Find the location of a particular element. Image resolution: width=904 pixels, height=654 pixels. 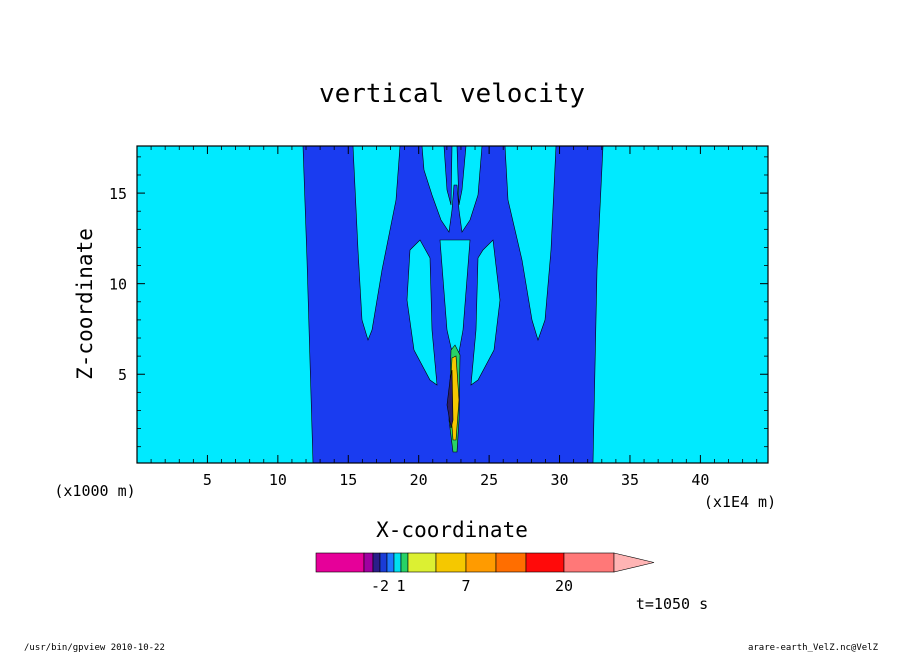

x-tick-label: 35 is located at coordinates (630, 480).